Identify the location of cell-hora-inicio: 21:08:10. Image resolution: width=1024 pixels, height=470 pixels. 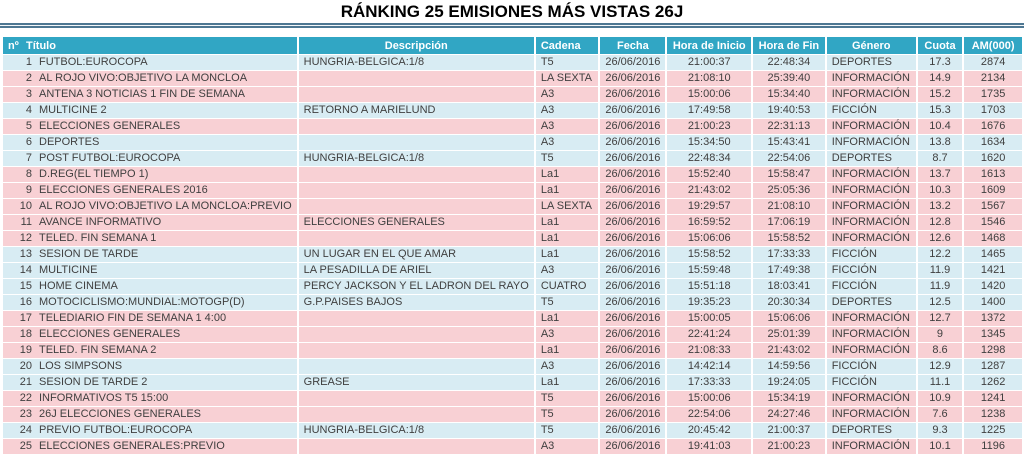
(709, 78).